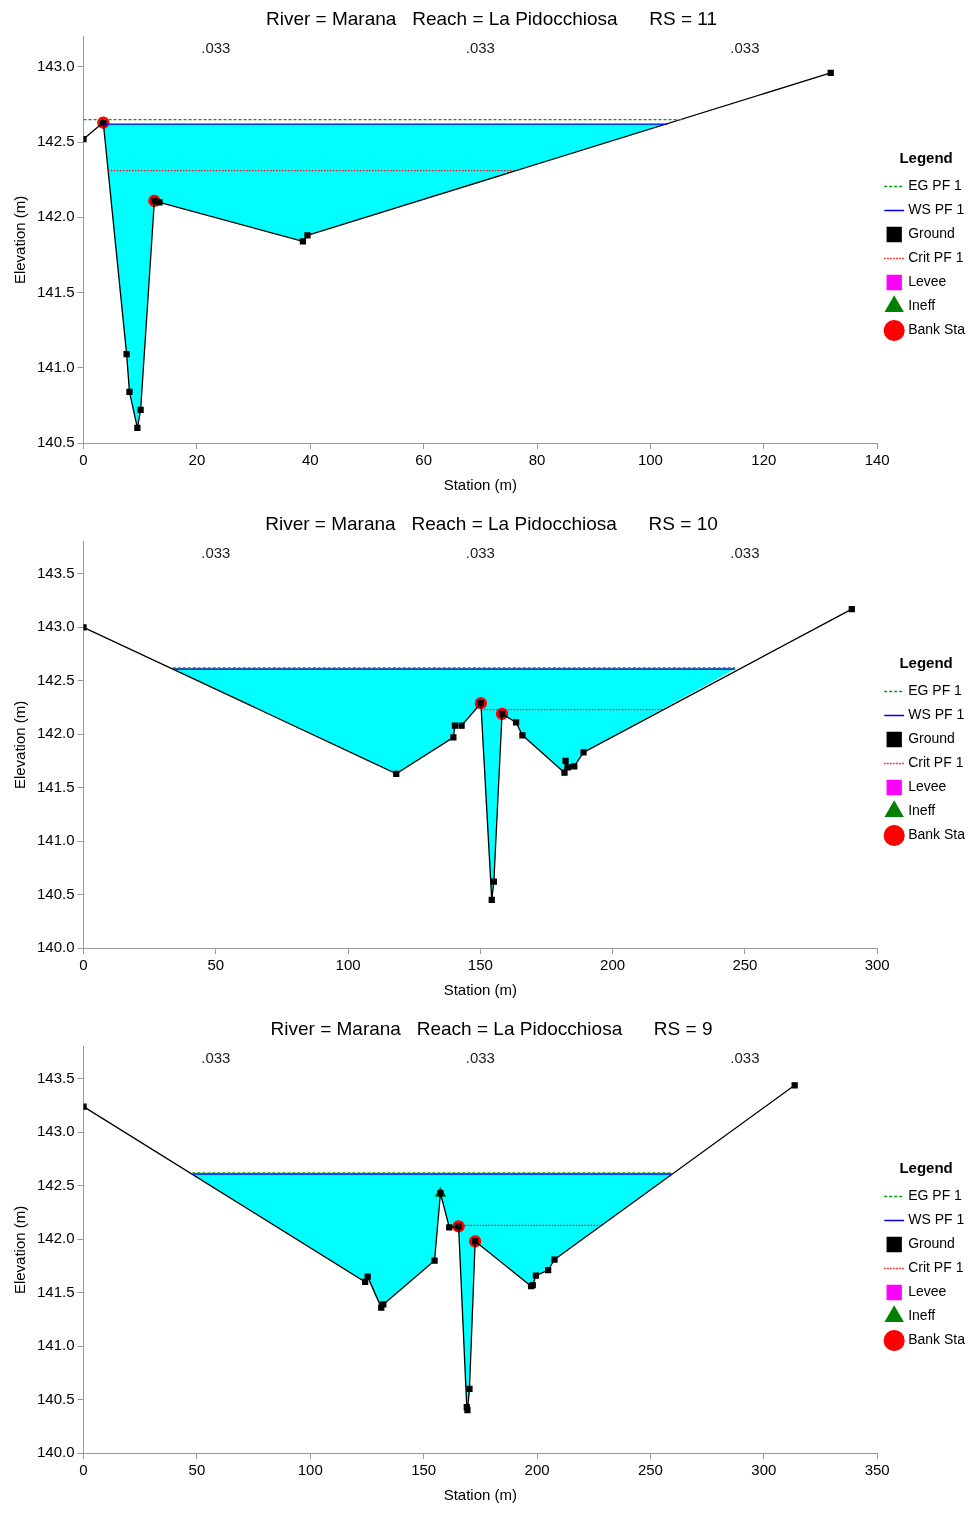  I want to click on chart-title: River = Marana Reach = La Pidocchiosa RS = 11, so click(491, 18).